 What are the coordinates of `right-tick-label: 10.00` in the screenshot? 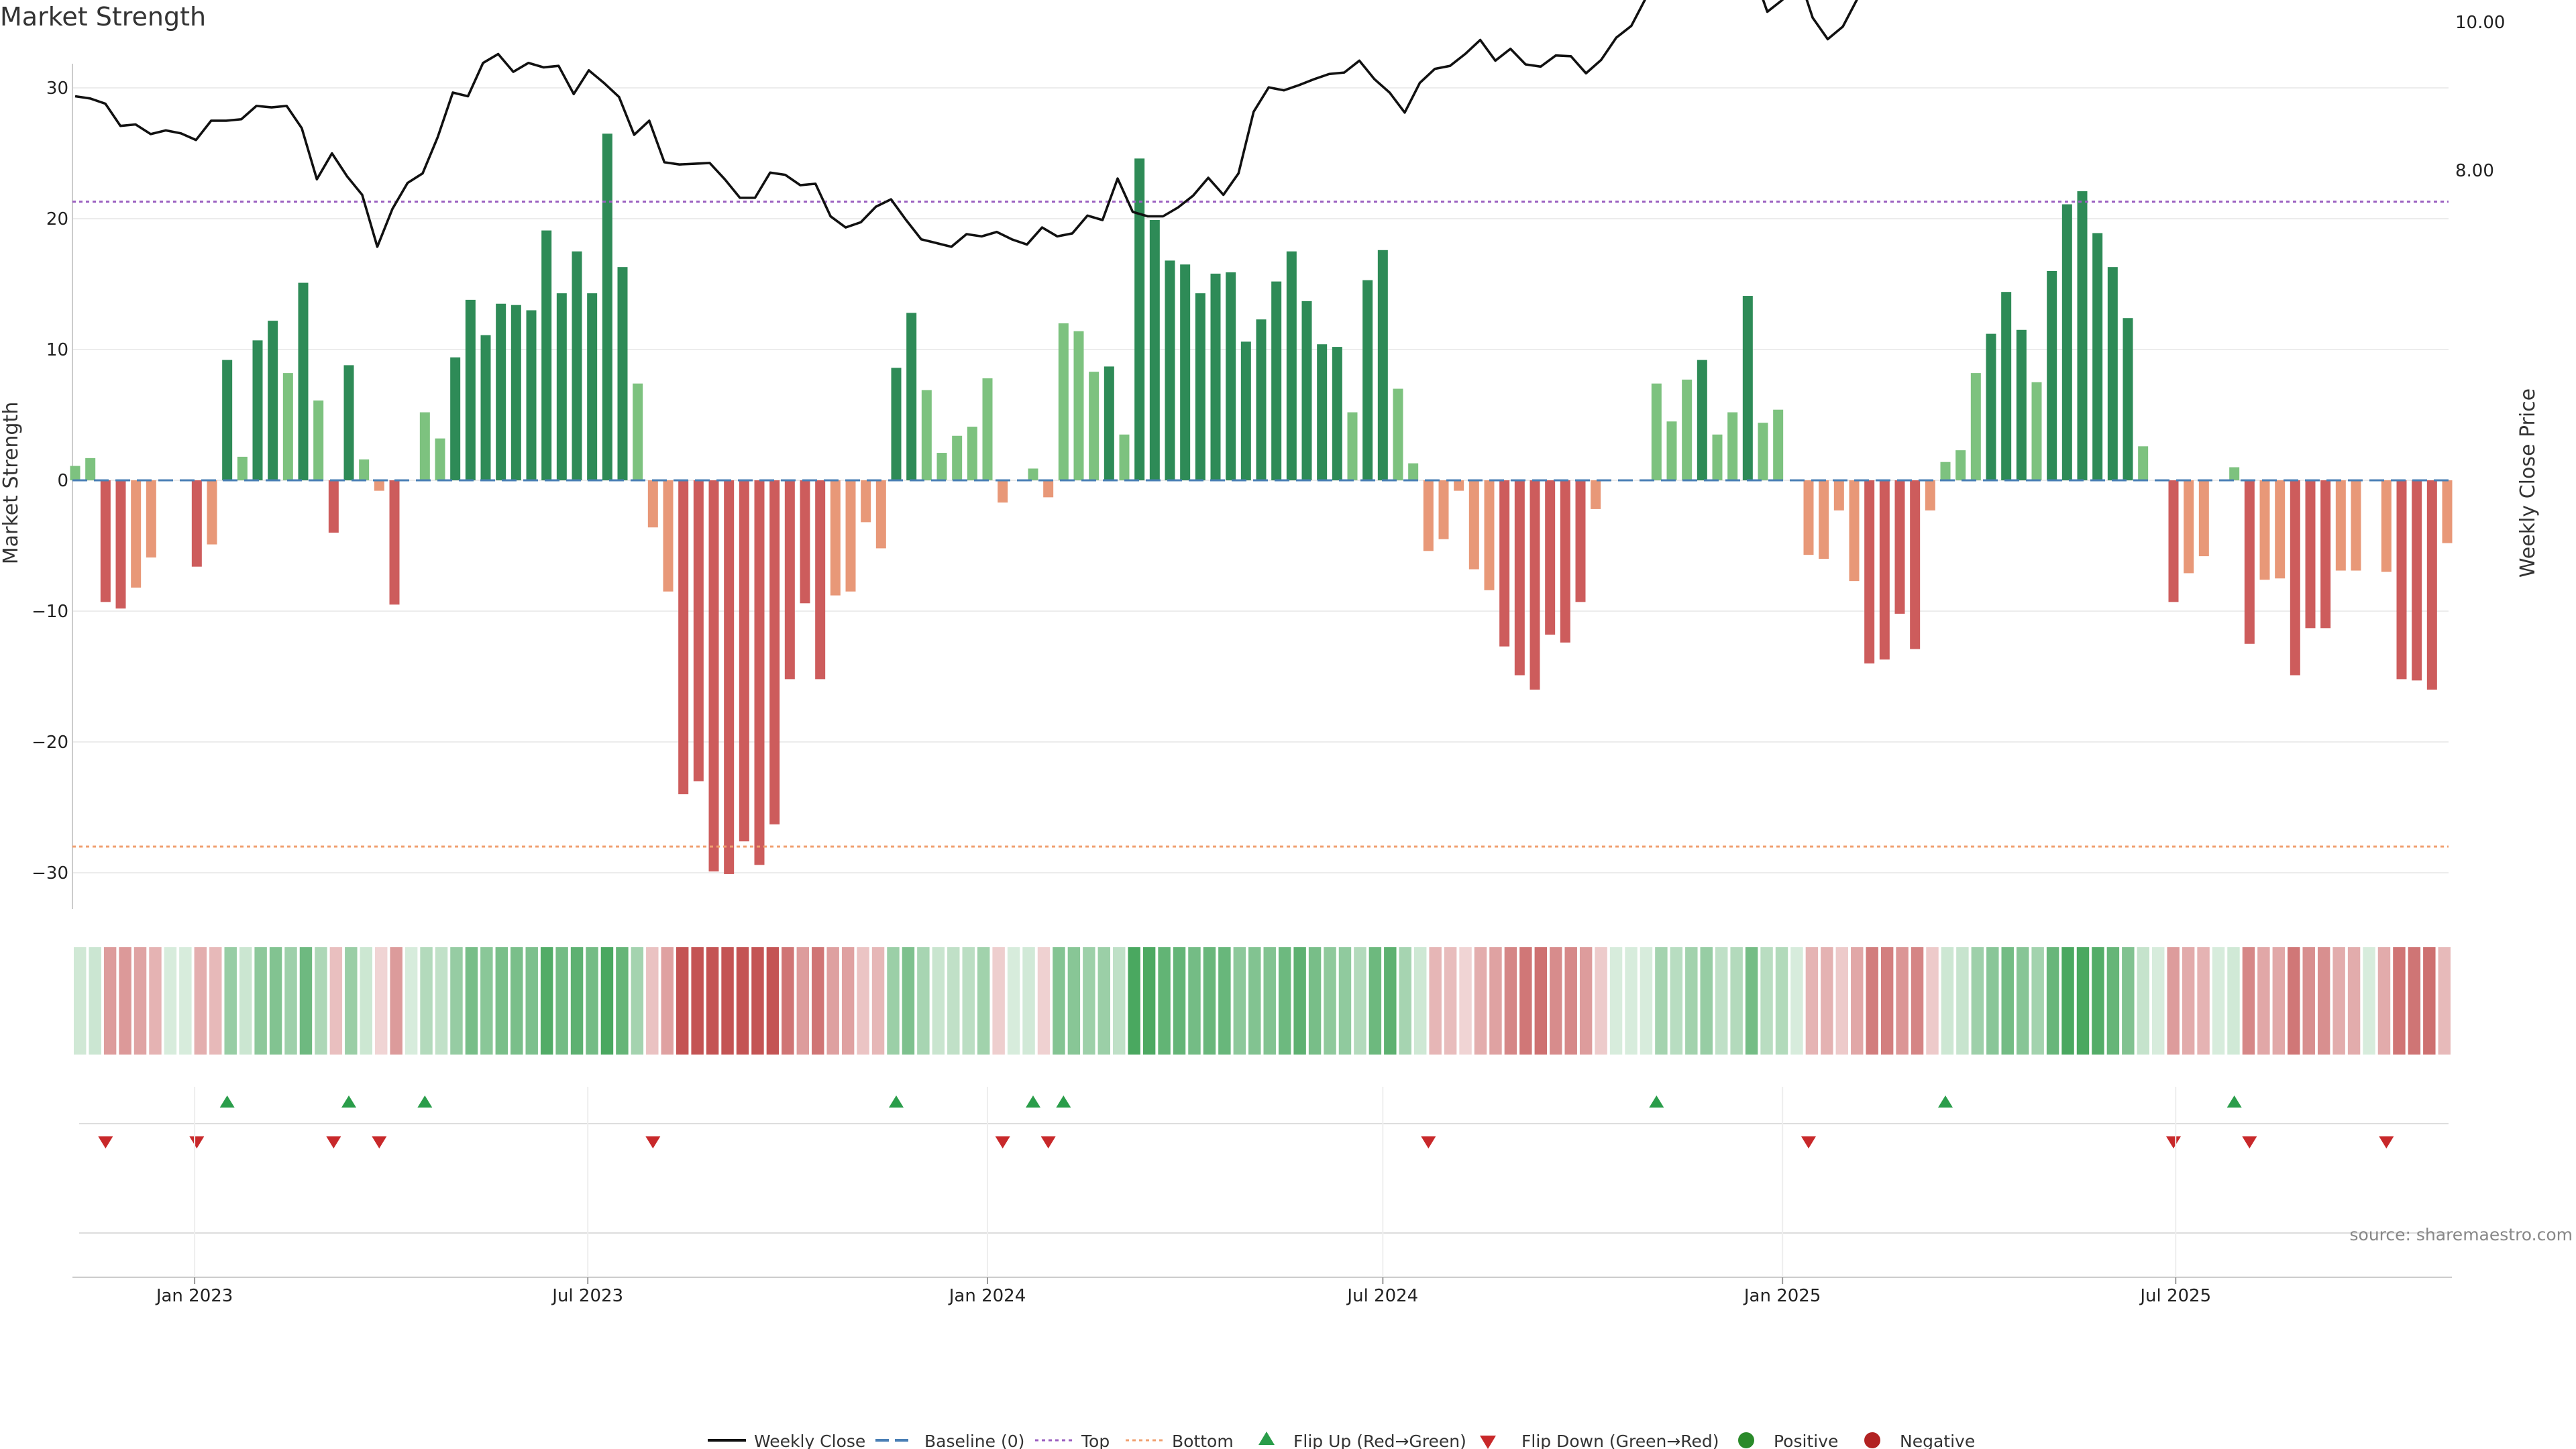 It's located at (2480, 23).